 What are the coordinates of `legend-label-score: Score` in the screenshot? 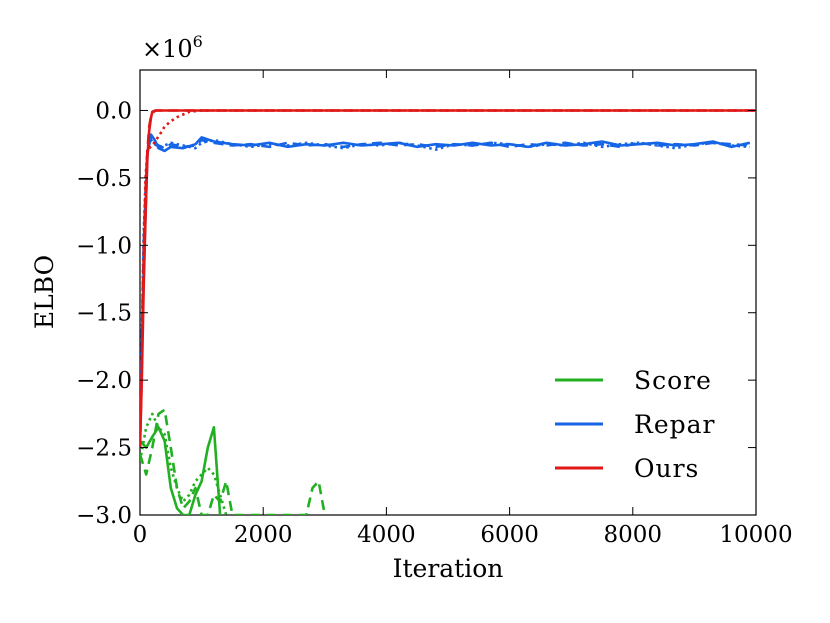 It's located at (673, 380).